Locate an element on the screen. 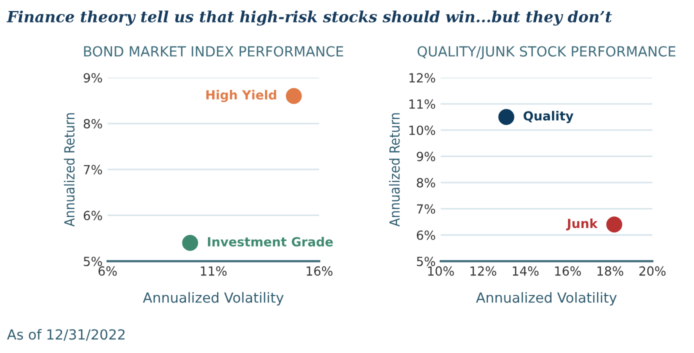 The width and height of the screenshot is (694, 353). x-tick-label: 6% is located at coordinates (107, 271).